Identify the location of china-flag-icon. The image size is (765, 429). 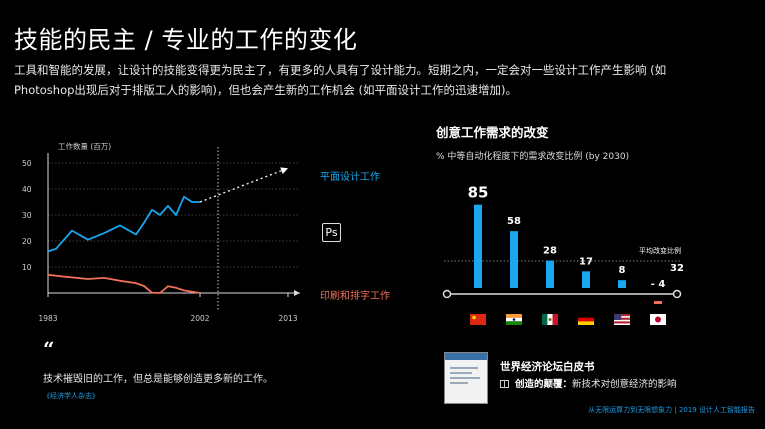
(478, 319).